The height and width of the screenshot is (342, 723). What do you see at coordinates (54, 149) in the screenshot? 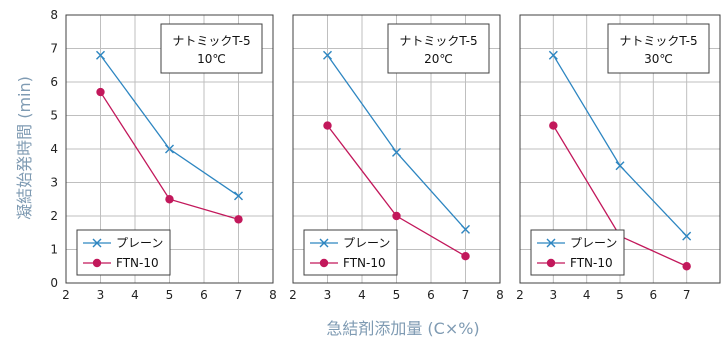
I see `y-tick-label: 4` at bounding box center [54, 149].